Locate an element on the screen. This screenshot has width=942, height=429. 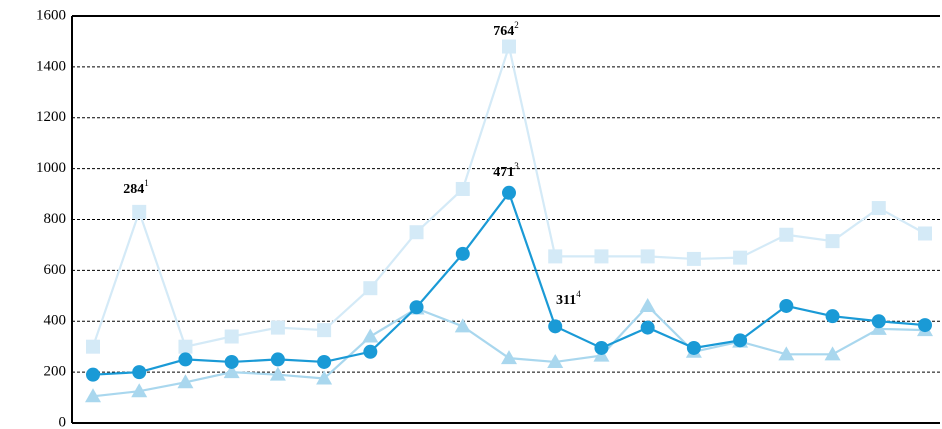
annotation: 2841 is located at coordinates (136, 187).